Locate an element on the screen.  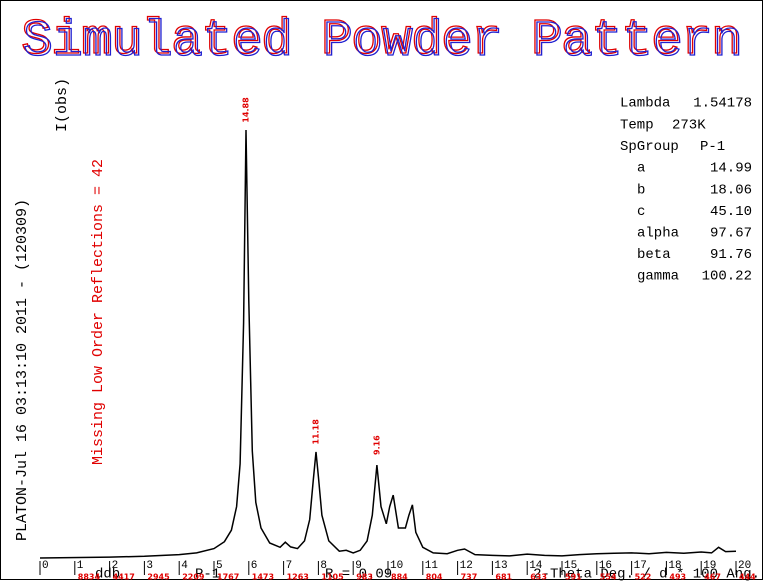
cell-label: a is located at coordinates (641, 169).